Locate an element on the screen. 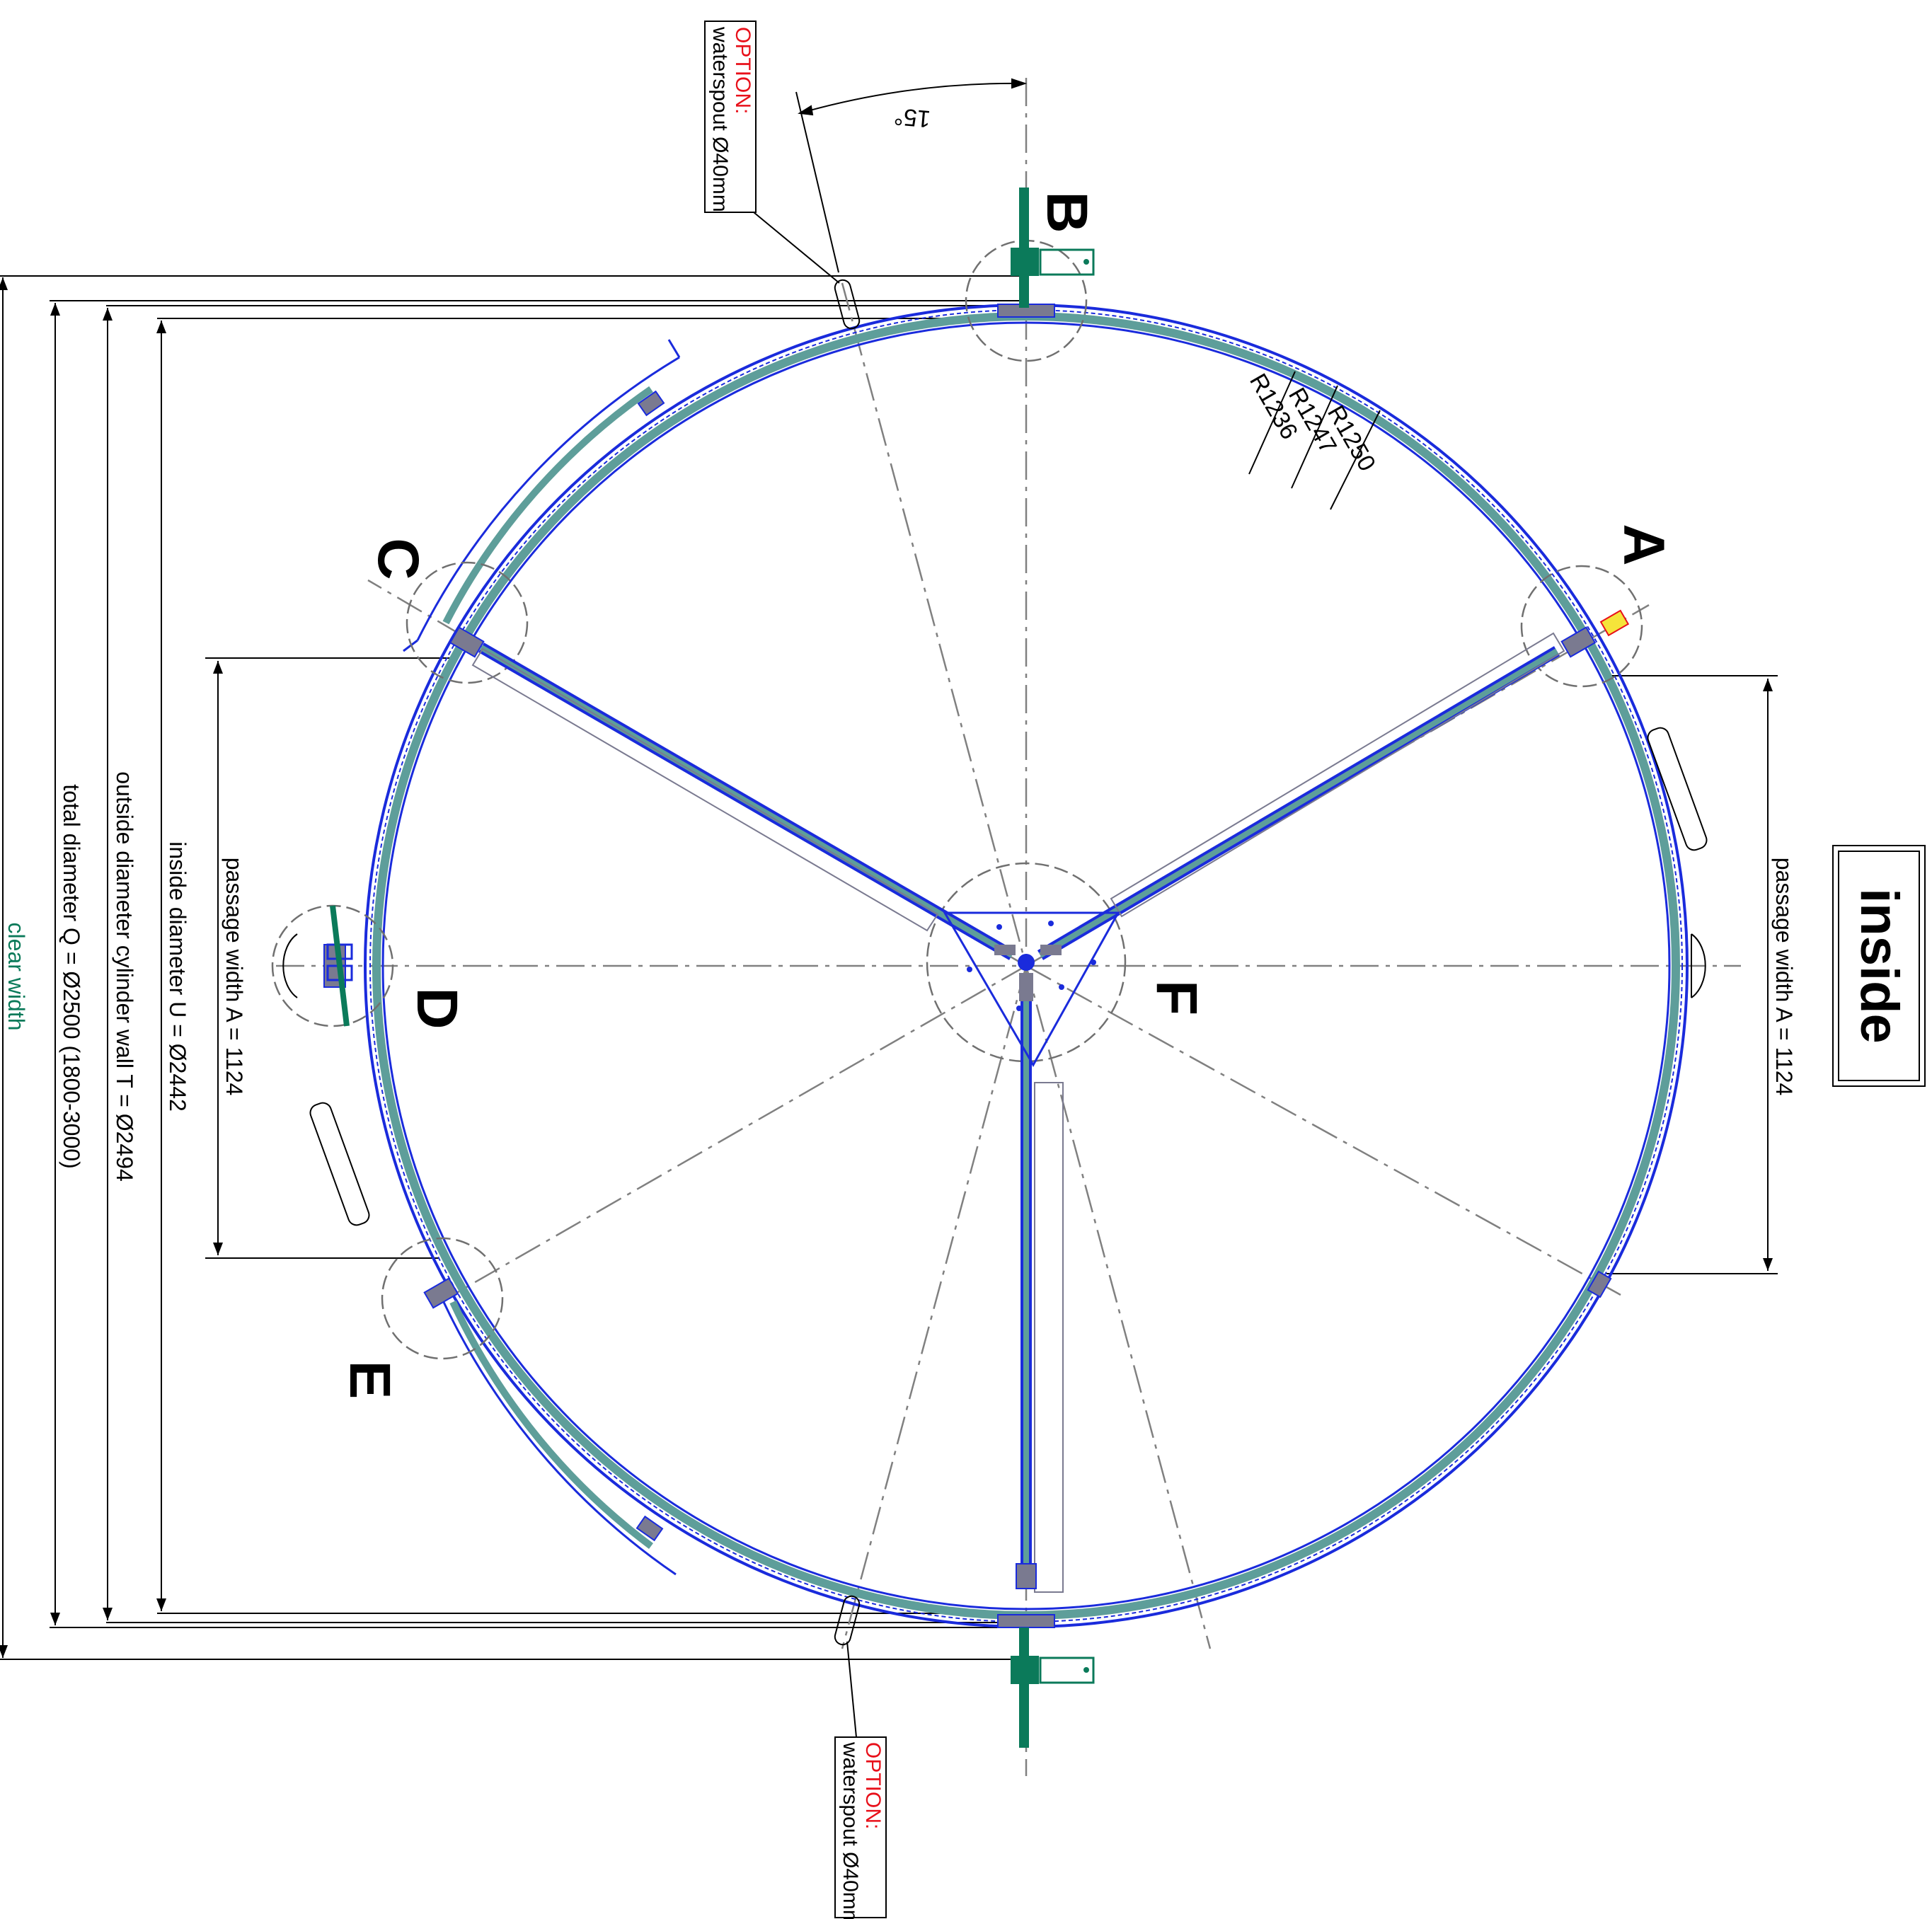 This screenshot has height=1919, width=1932. passage-width-left-label: passage width A = 1124 is located at coordinates (235, 977).